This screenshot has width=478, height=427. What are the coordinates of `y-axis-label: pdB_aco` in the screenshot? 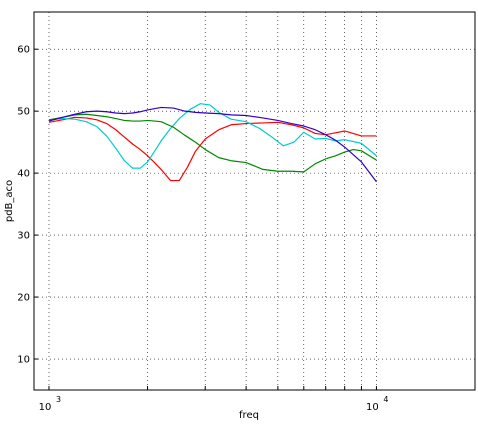 It's located at (9, 201).